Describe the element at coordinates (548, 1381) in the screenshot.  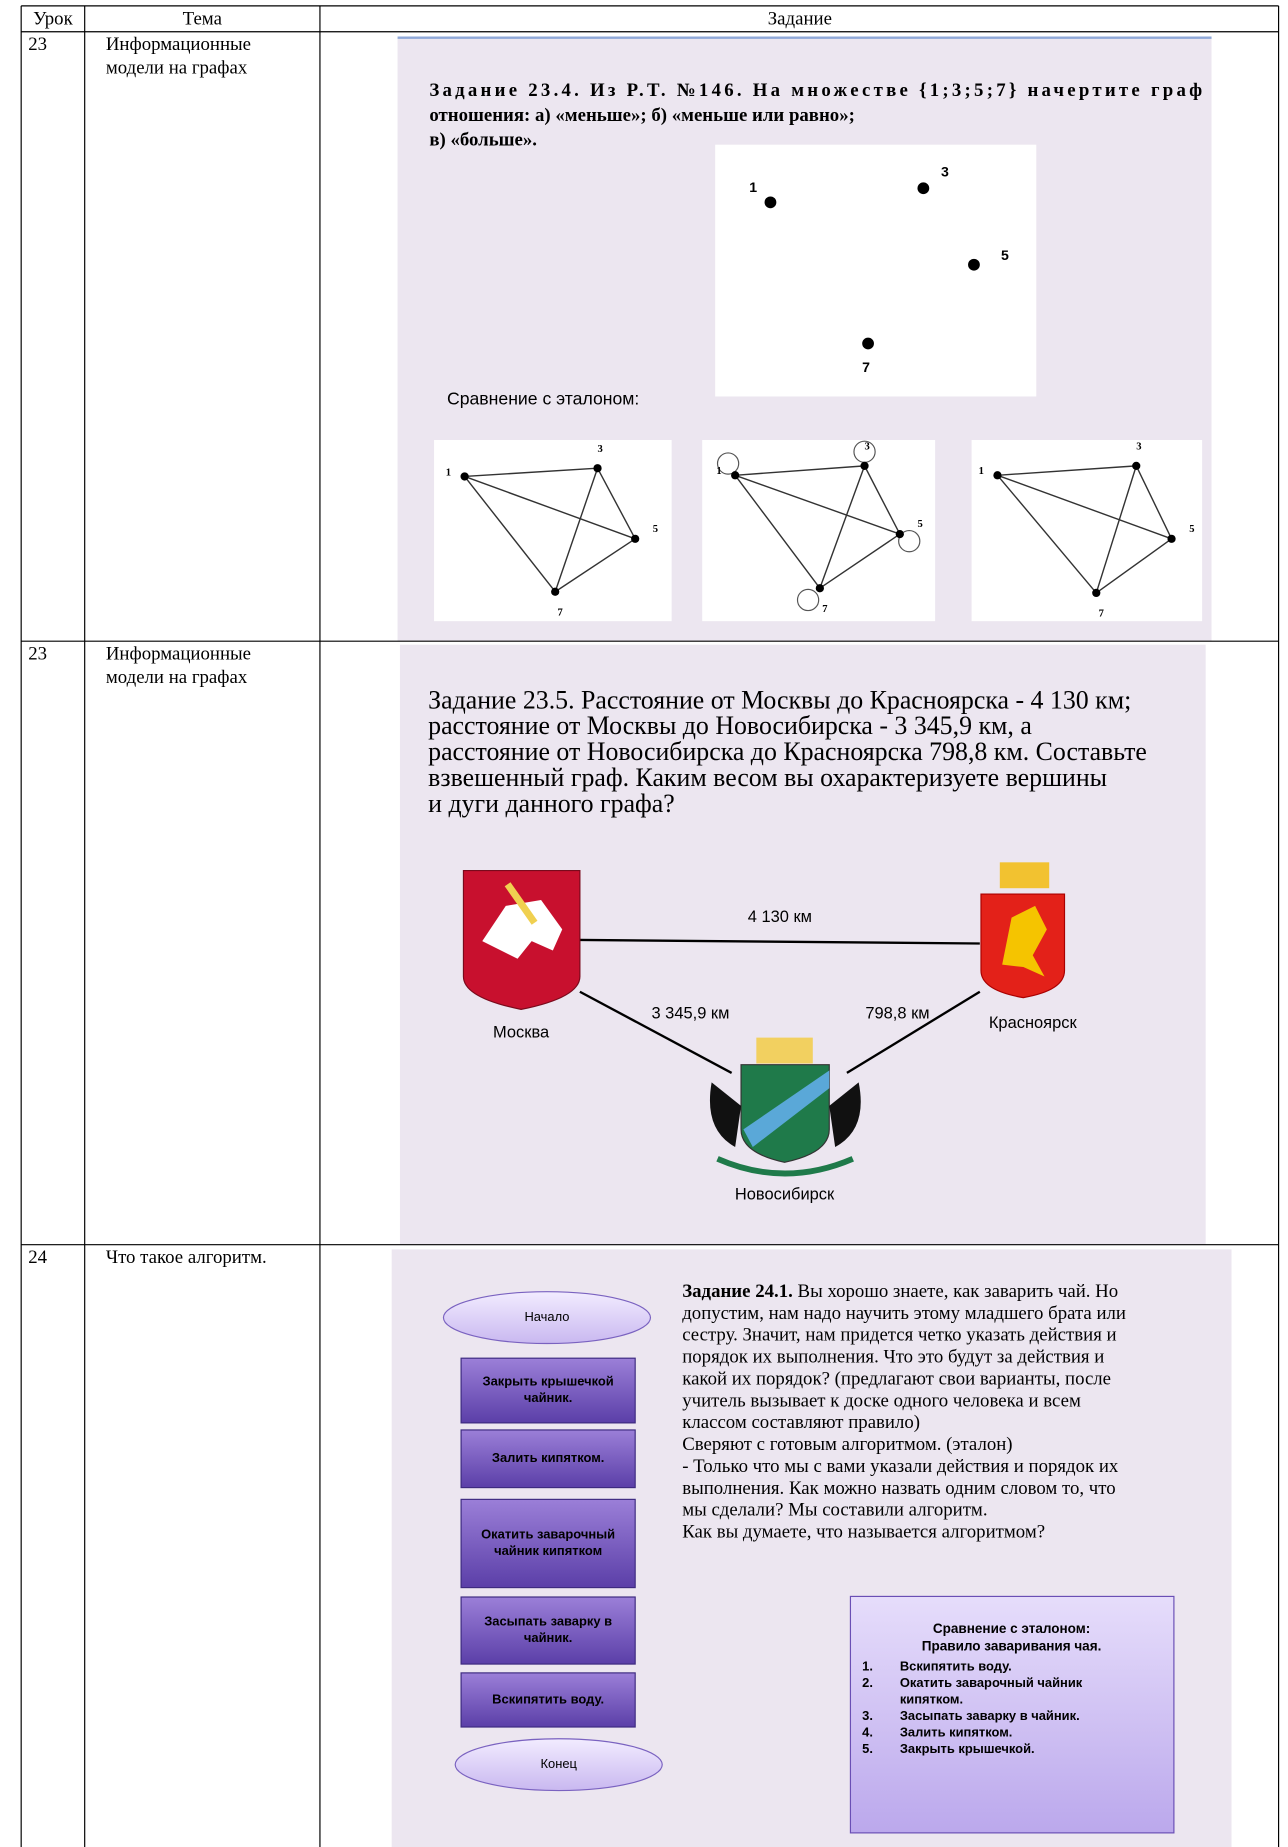
I see `flow-label: Закрыть крышечкой` at that location.